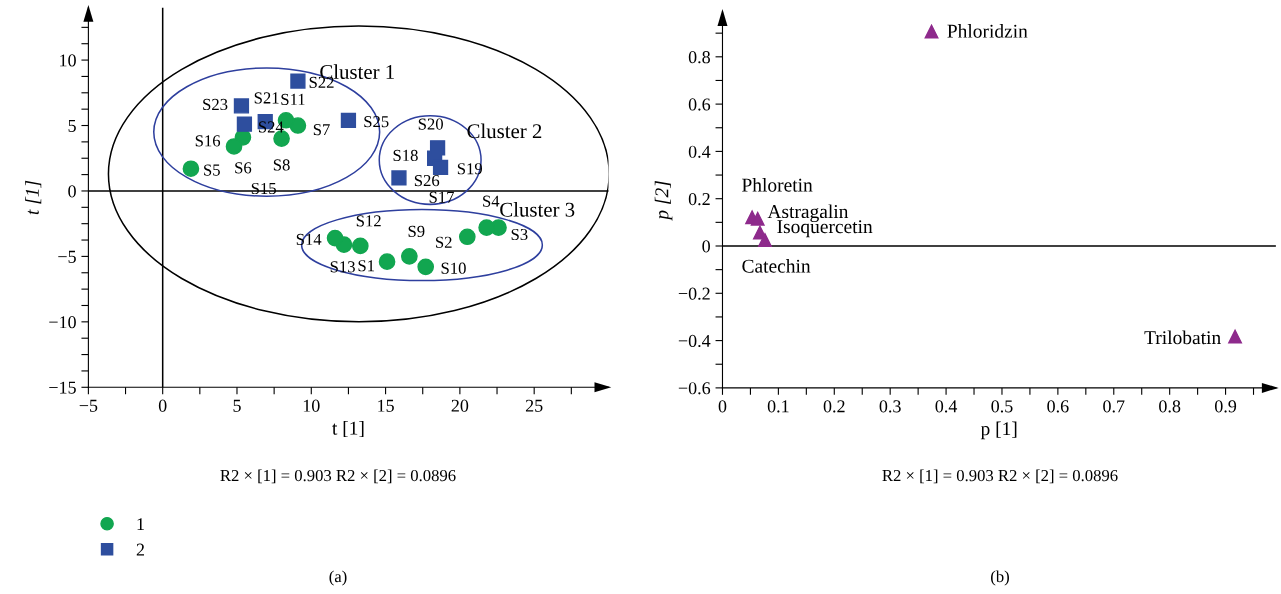  I want to click on annotation: S17, so click(442, 197).